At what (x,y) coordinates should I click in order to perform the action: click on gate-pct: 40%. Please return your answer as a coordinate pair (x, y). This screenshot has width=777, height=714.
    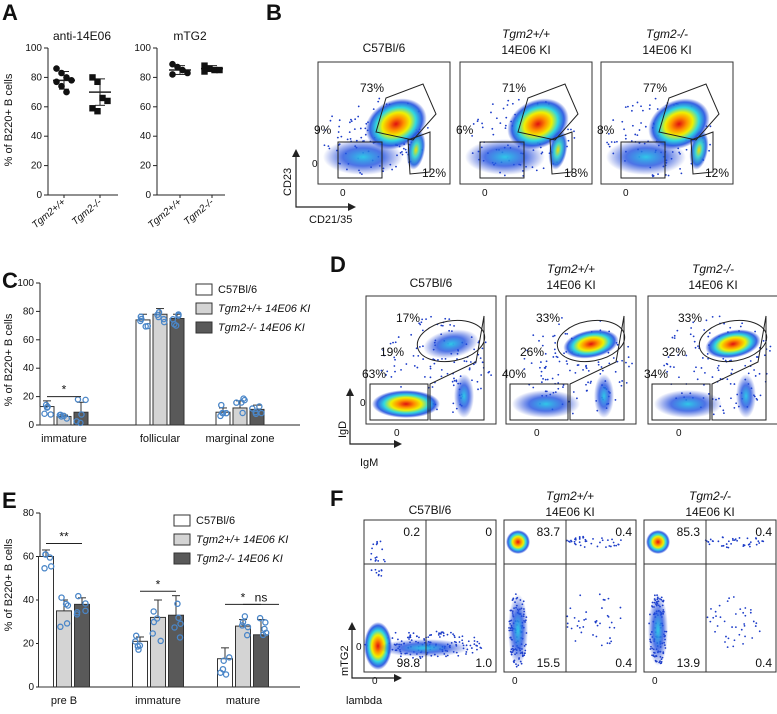
    Looking at the image, I should click on (514, 374).